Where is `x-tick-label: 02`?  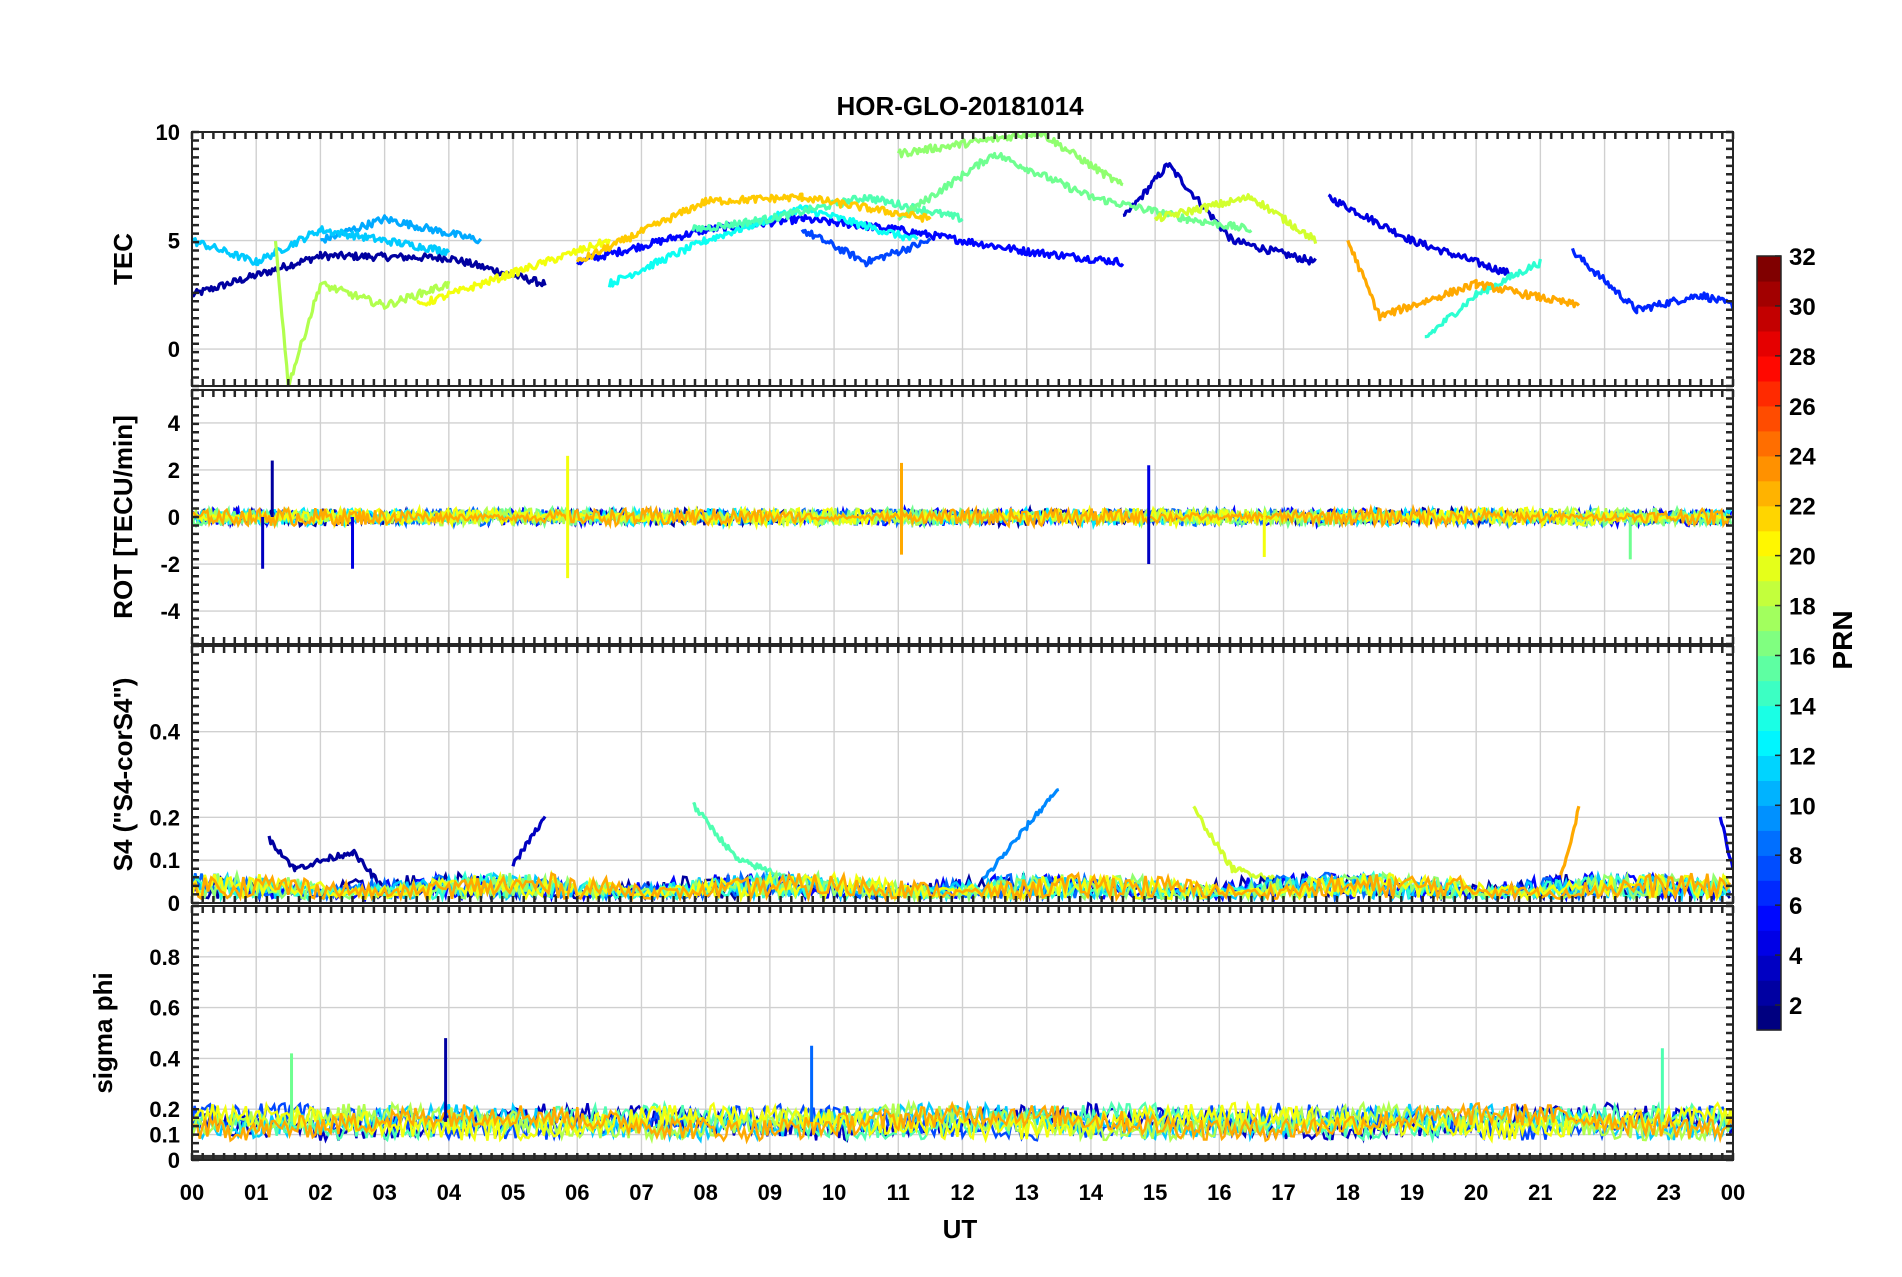
x-tick-label: 02 is located at coordinates (320, 1192).